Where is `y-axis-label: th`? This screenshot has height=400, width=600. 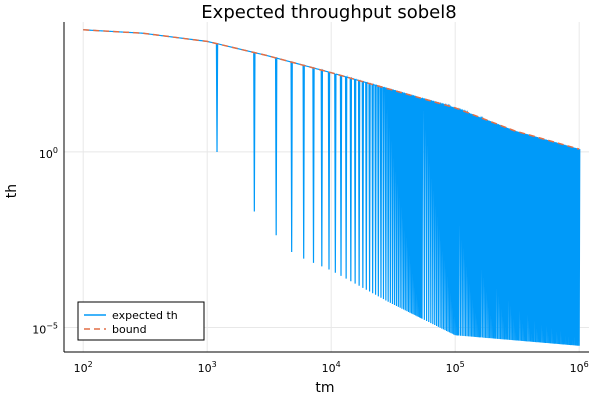 y-axis-label: th is located at coordinates (12, 191).